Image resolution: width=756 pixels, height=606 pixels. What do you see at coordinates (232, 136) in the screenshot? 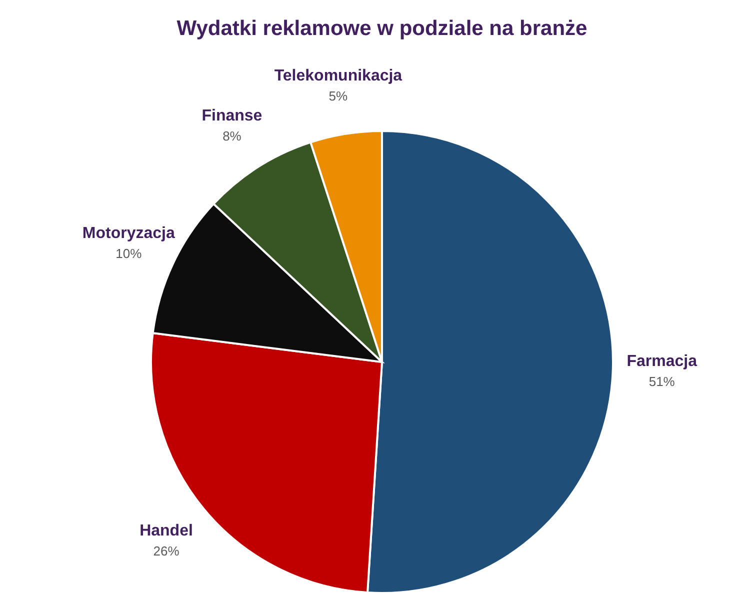
I see `data-label: 8%` at bounding box center [232, 136].